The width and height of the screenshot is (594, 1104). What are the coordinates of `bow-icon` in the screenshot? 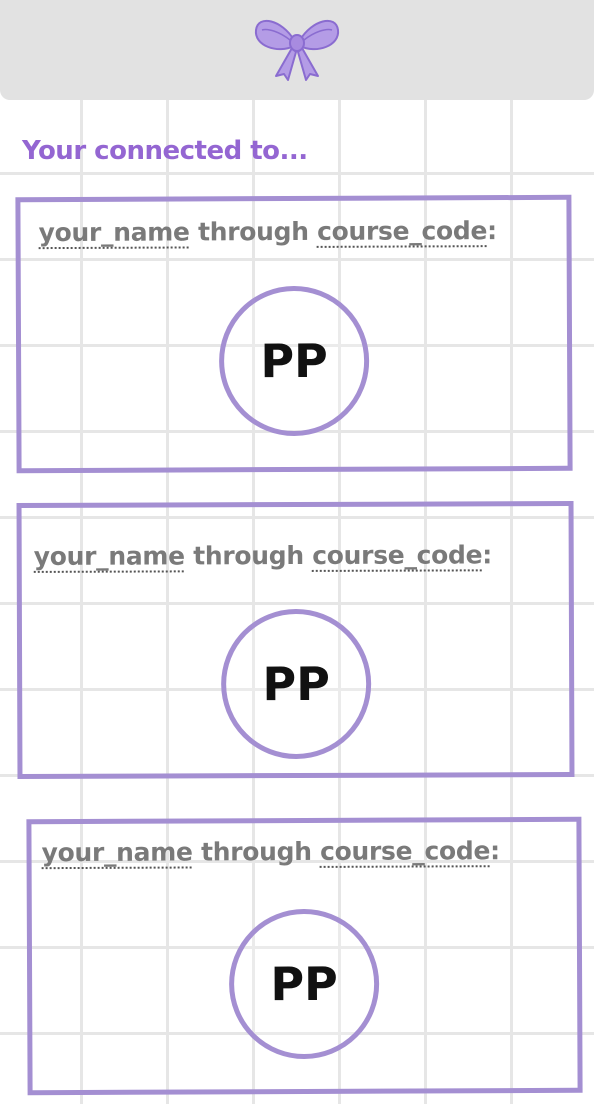 It's located at (297, 50).